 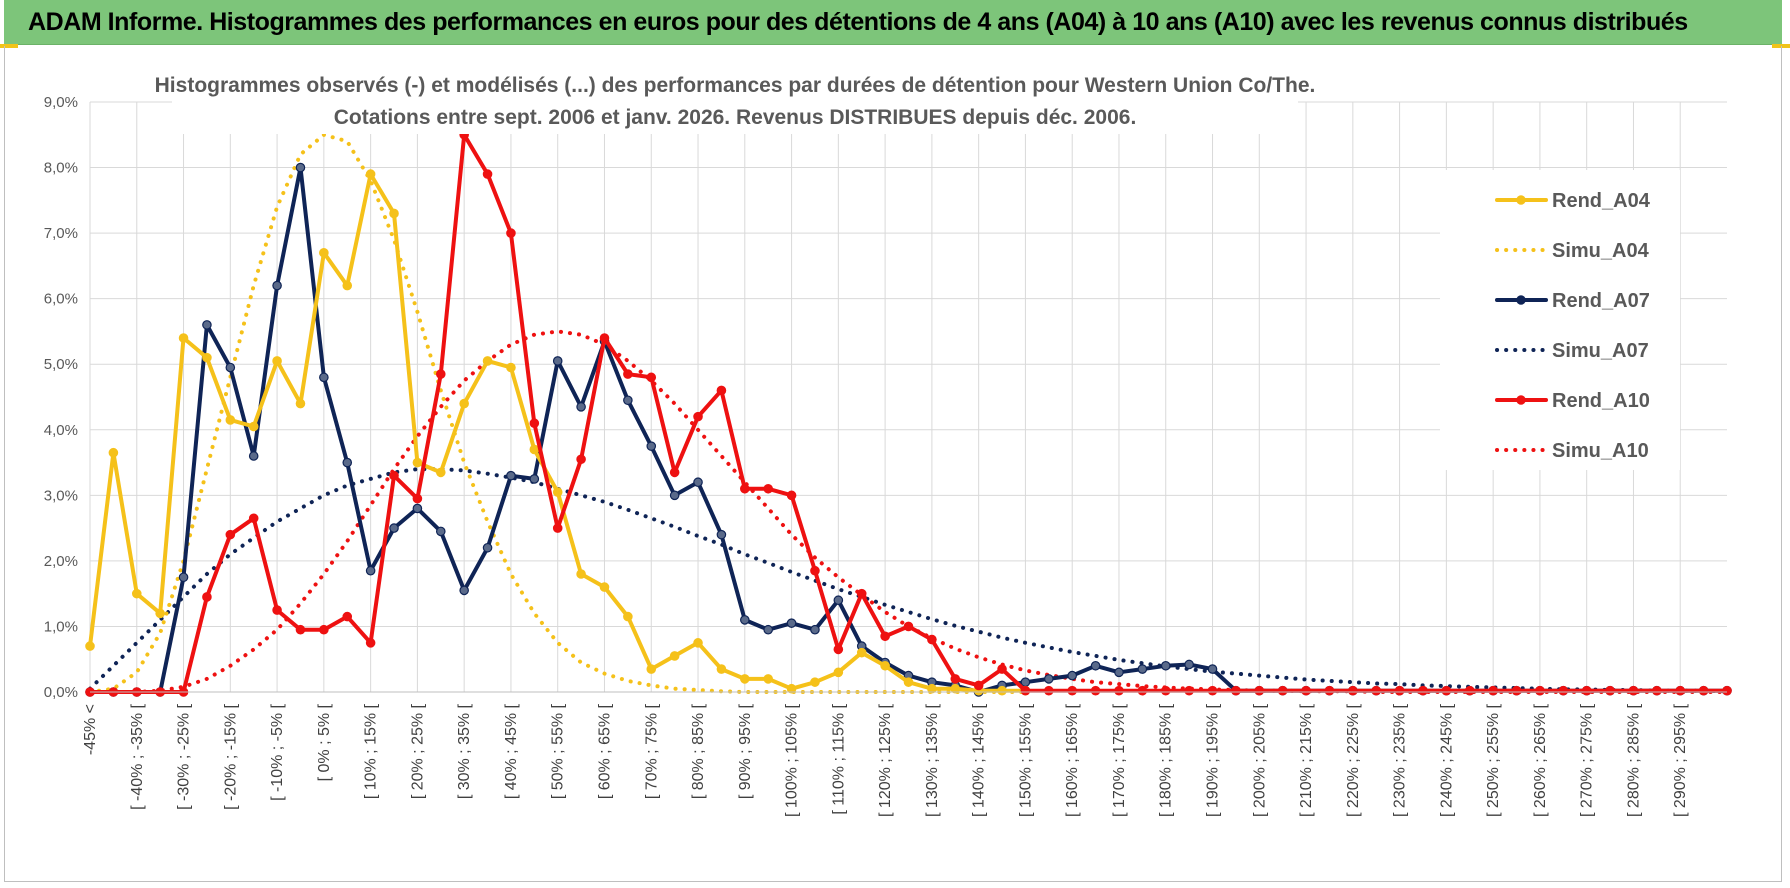 I want to click on x-tick-label: [ 30% ; 35% [, so click(x=464, y=751).